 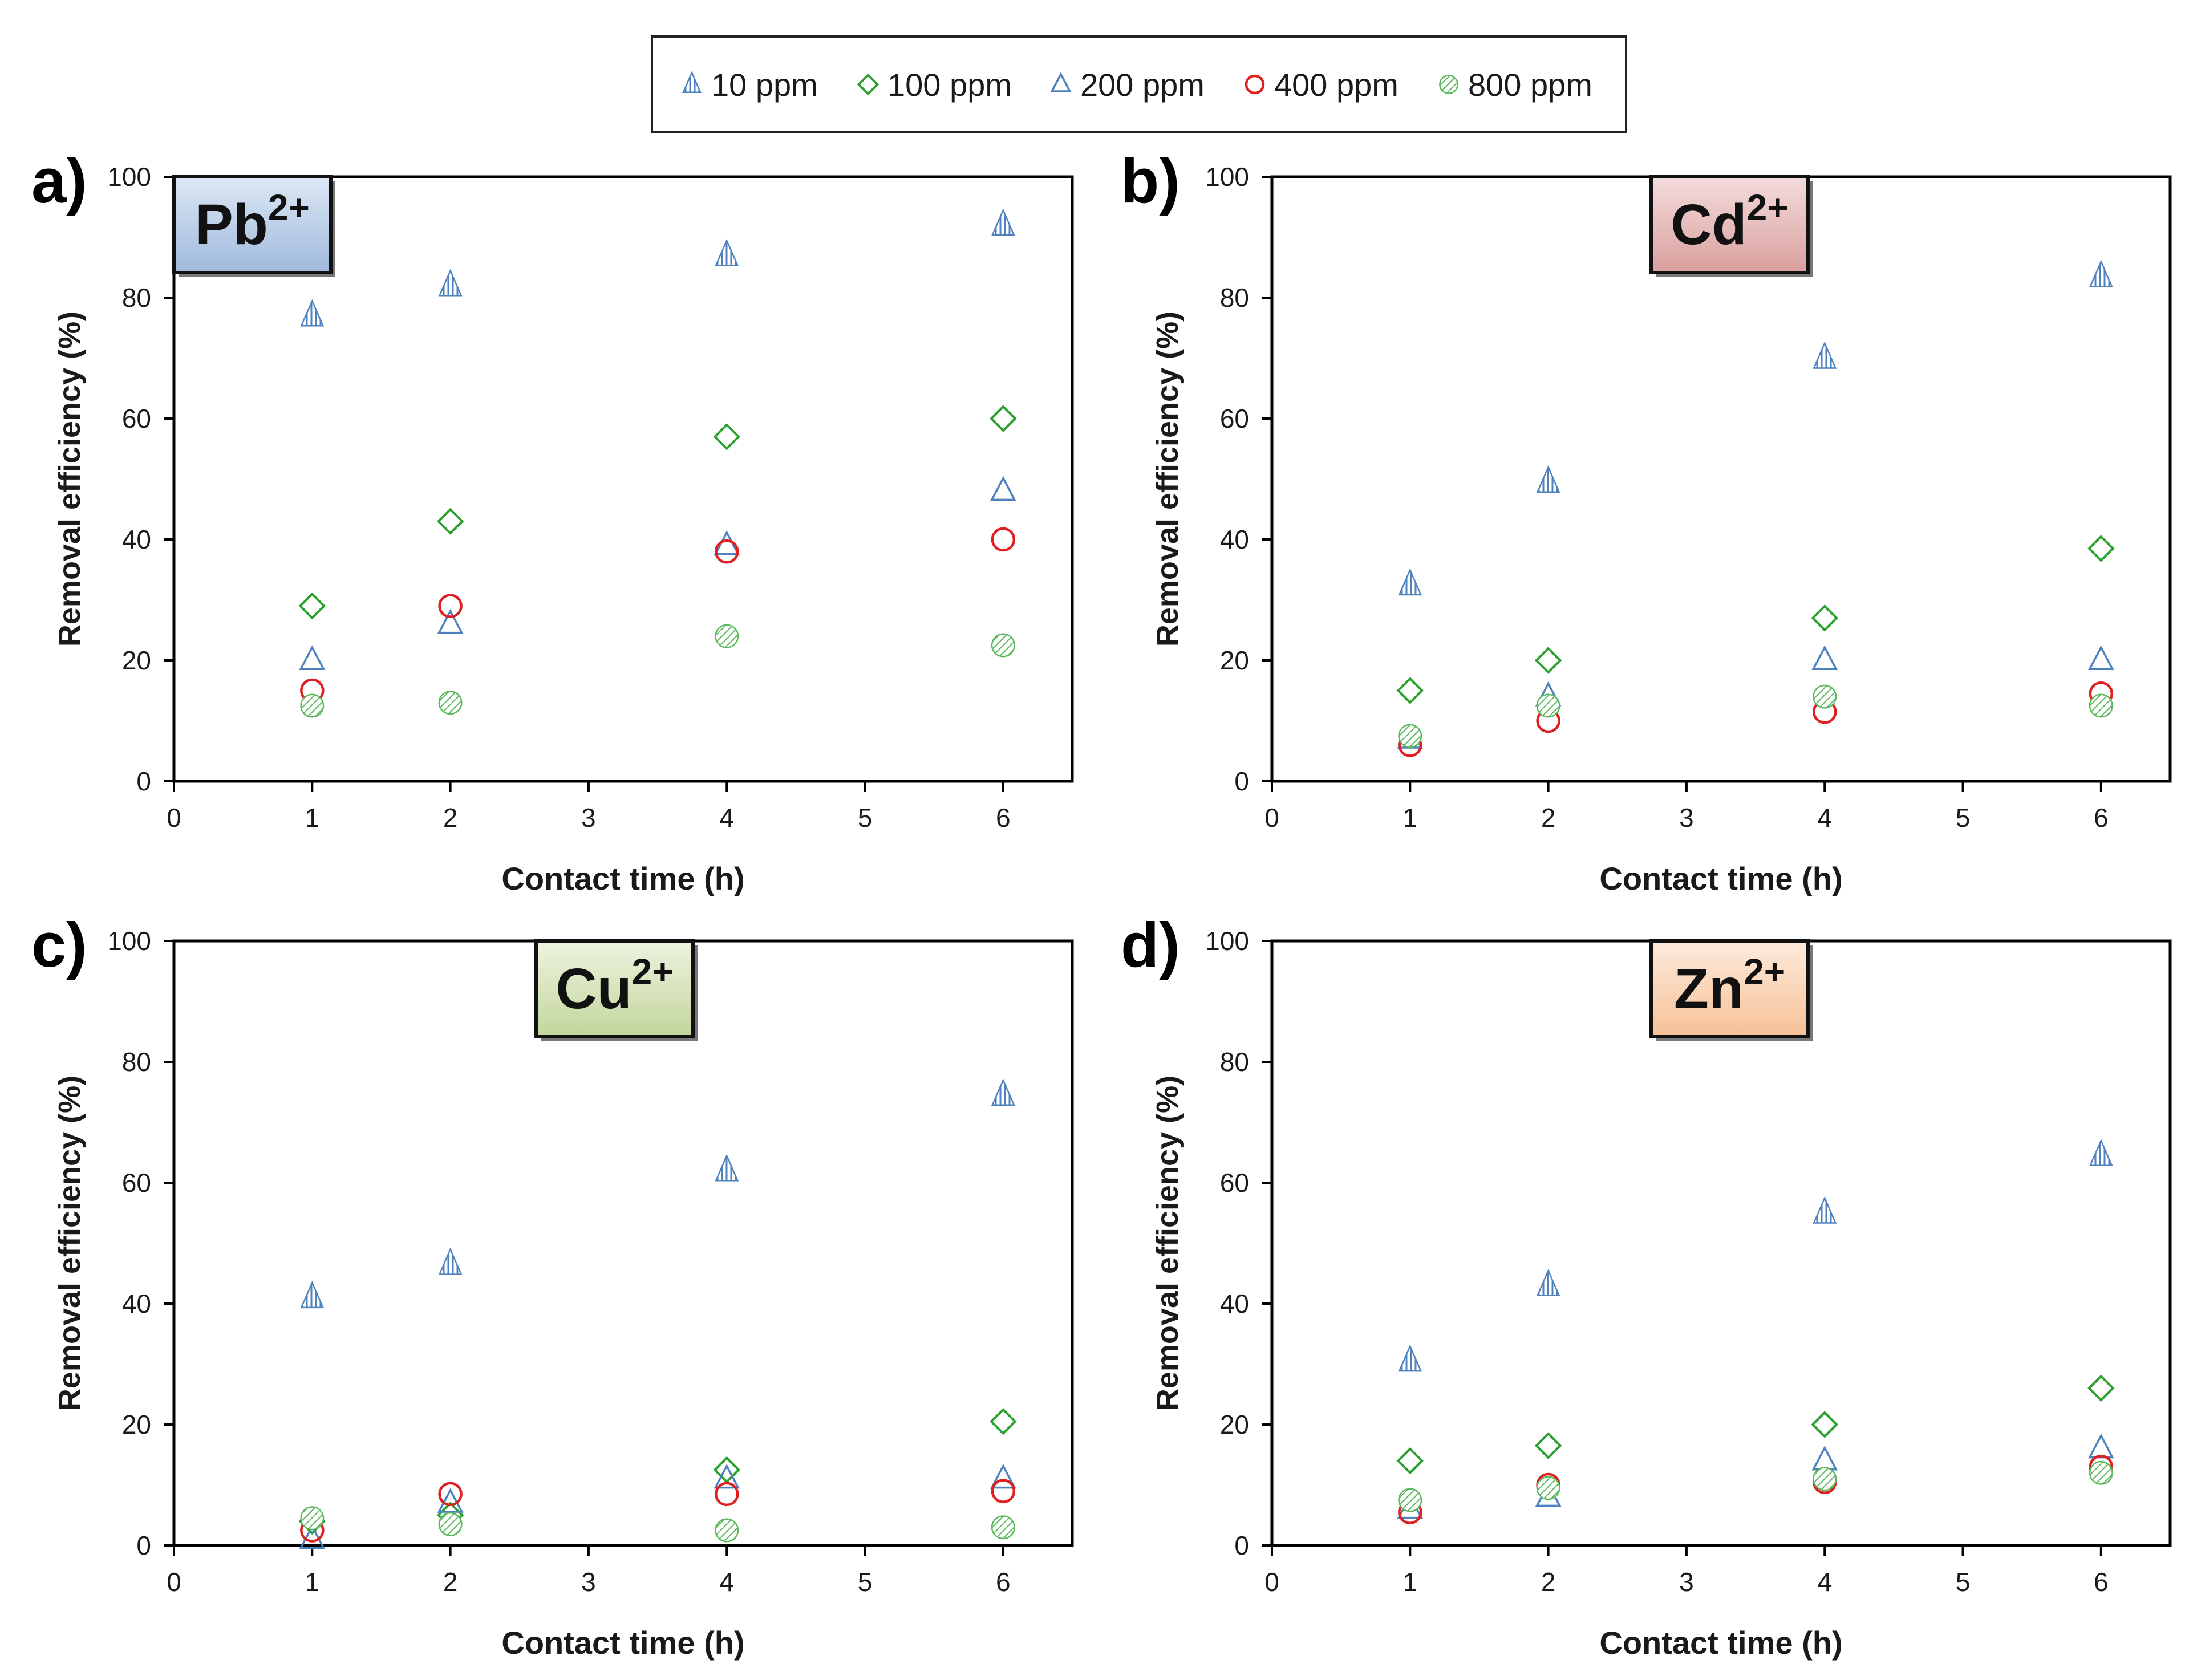 What do you see at coordinates (1142, 85) in the screenshot?
I see `legend-label: 200 ppm` at bounding box center [1142, 85].